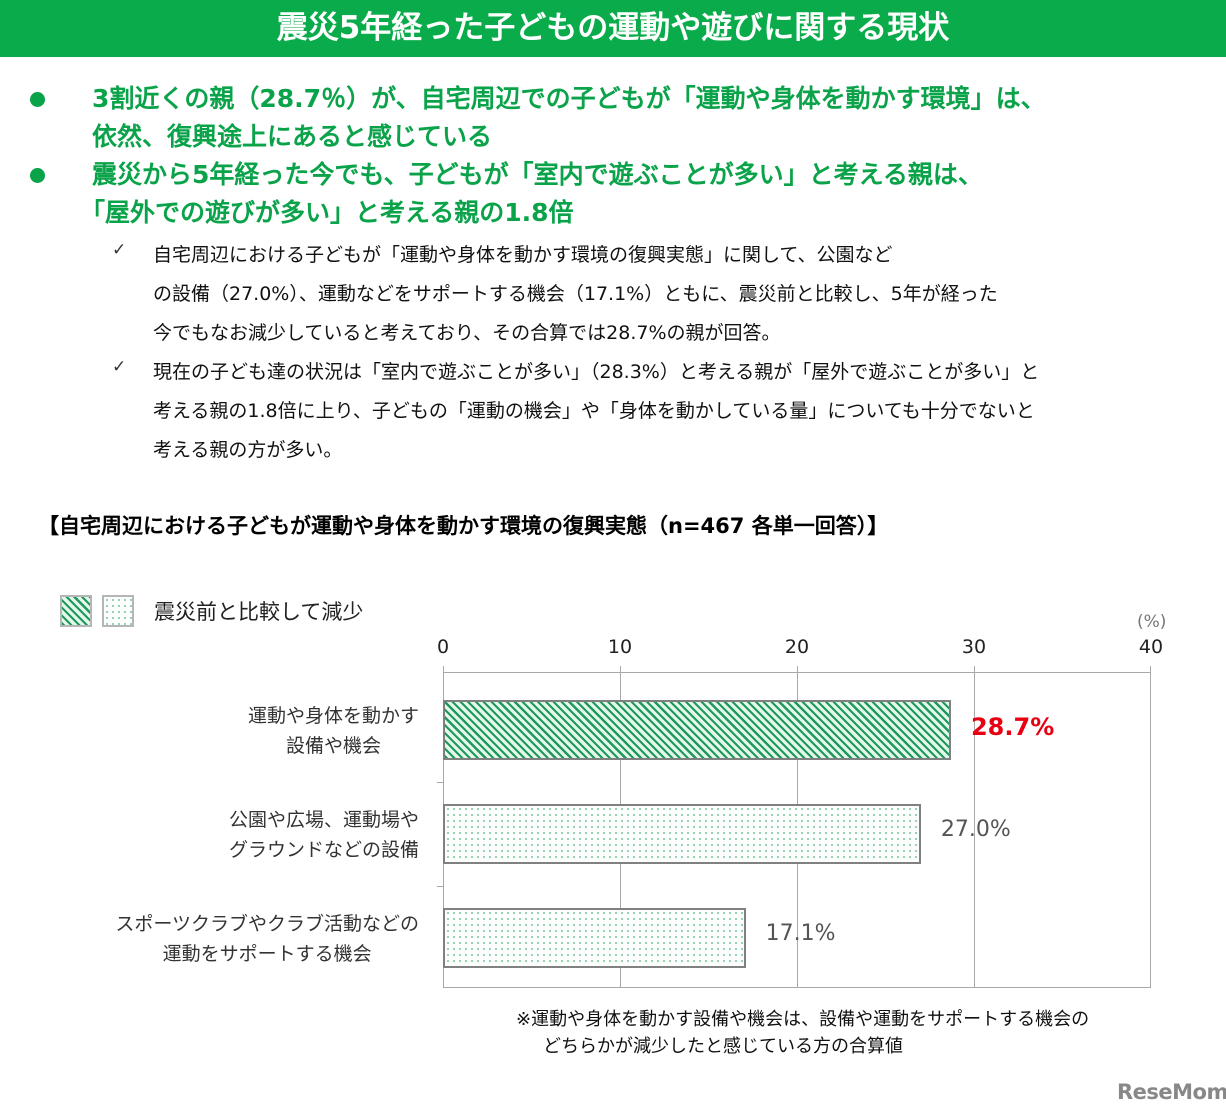 The image size is (1226, 1116). Describe the element at coordinates (803, 1019) in the screenshot. I see `footnote-line-1: ※運動や身体を動かす設備や機会は、設備や運動をサポートする機会の` at that location.